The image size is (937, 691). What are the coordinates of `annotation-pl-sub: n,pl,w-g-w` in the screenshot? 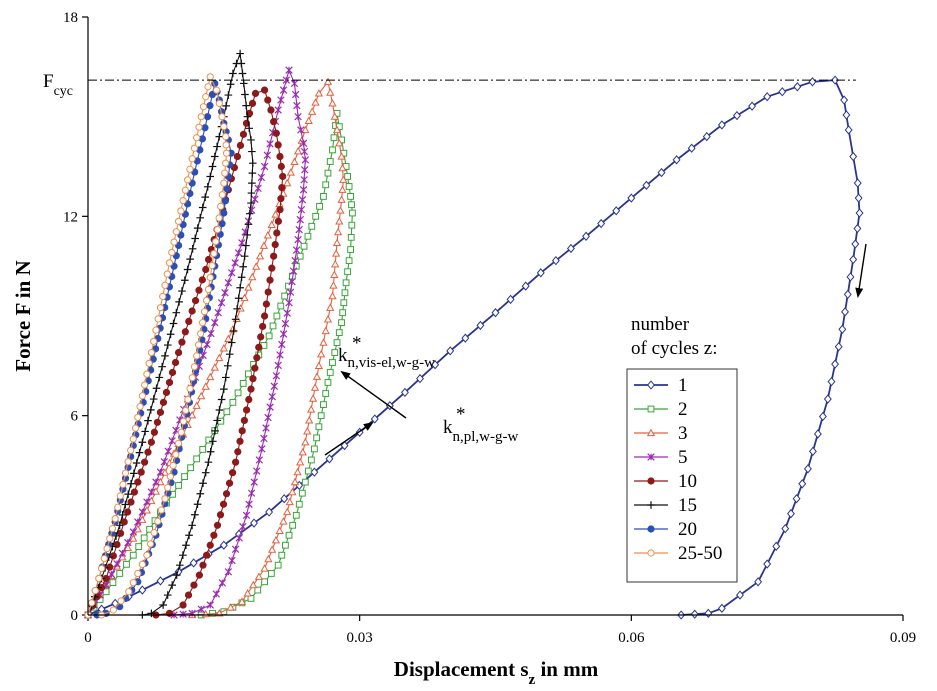 It's located at (486, 437).